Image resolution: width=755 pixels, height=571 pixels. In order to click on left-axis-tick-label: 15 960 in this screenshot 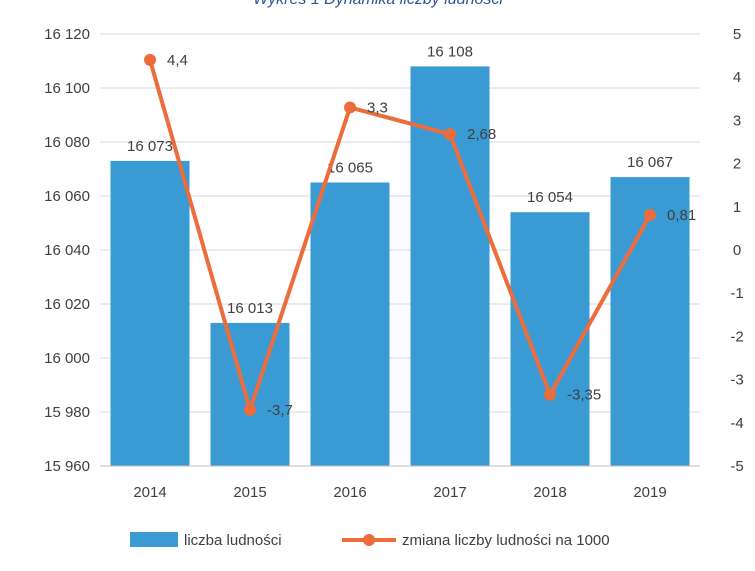, I will do `click(67, 466)`.